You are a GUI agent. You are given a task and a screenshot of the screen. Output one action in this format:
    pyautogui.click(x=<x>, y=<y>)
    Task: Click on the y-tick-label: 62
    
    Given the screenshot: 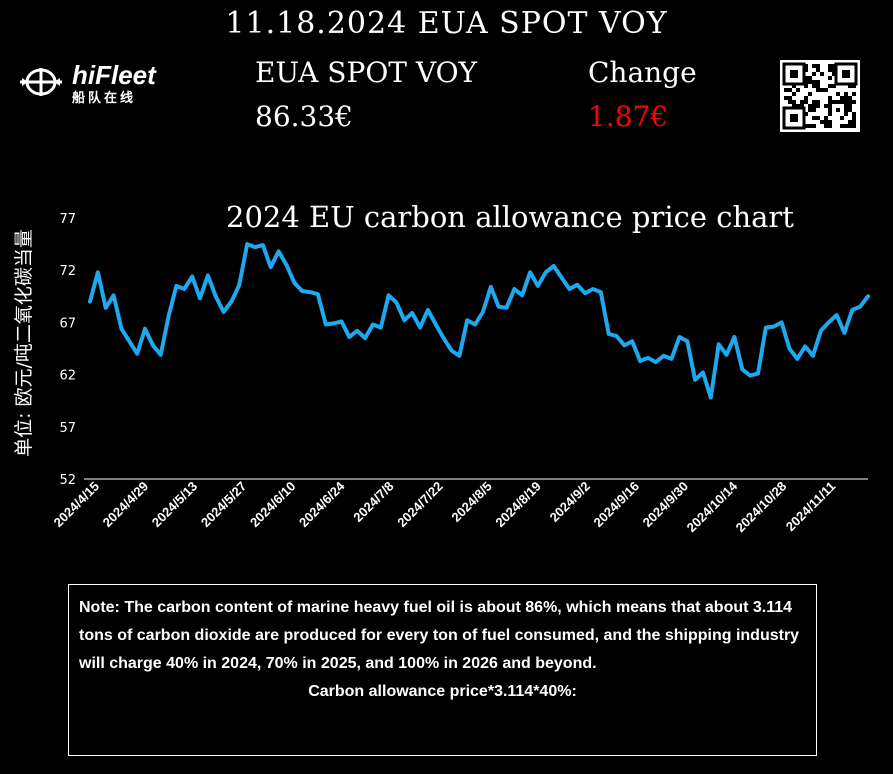 What is the action you would take?
    pyautogui.click(x=67, y=376)
    